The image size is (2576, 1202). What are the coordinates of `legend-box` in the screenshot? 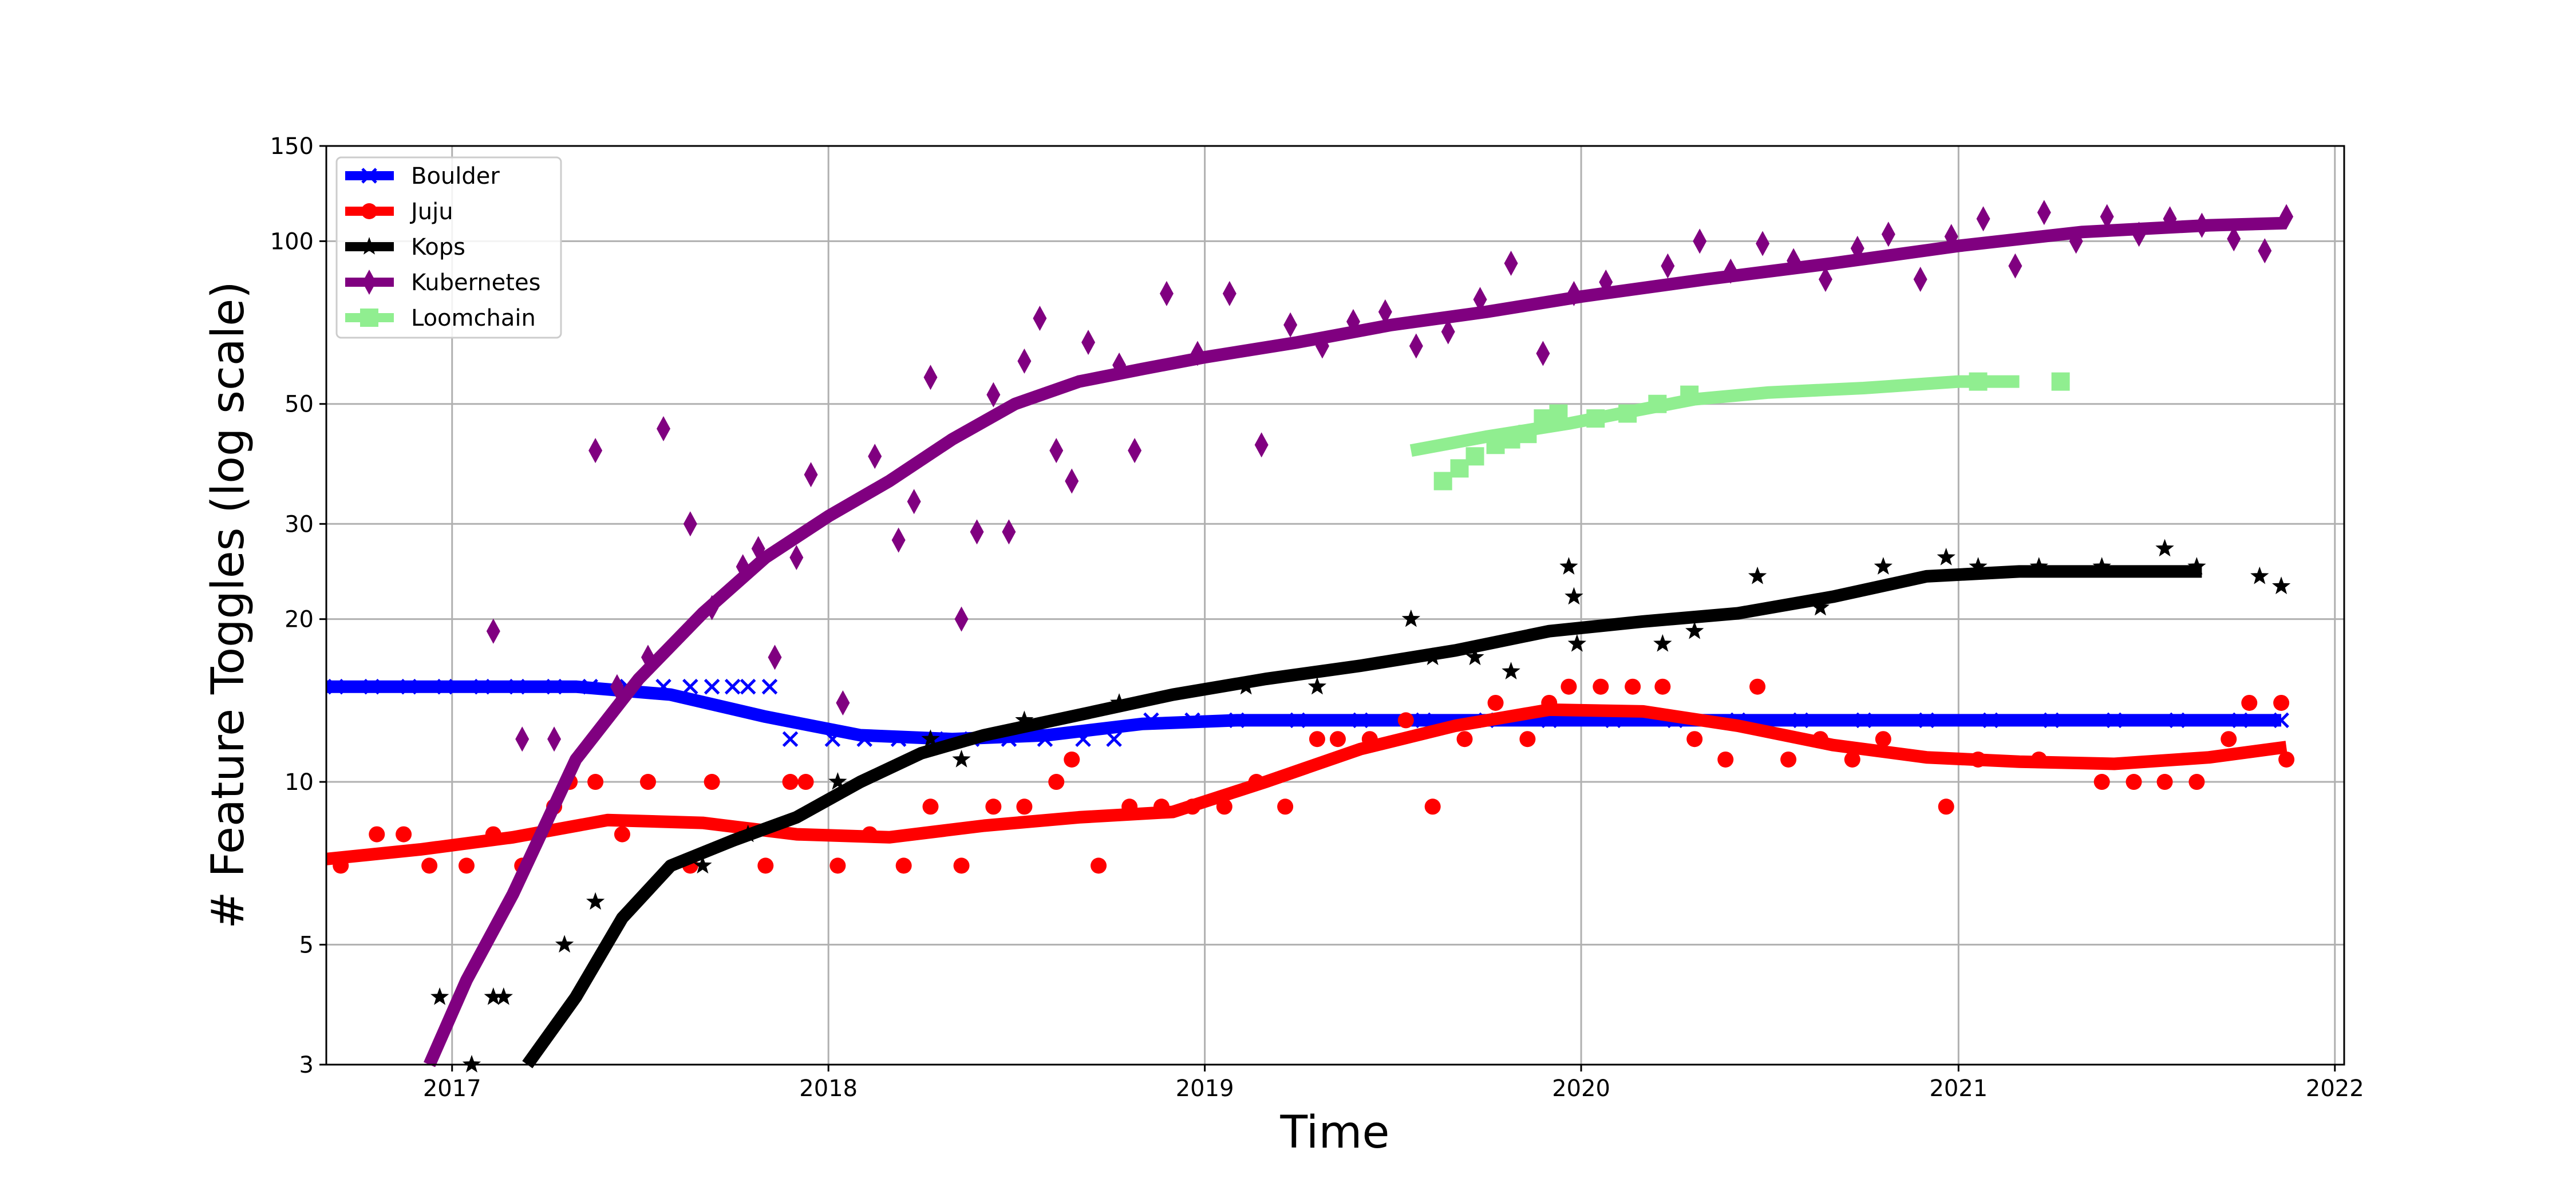 It's located at (448, 247).